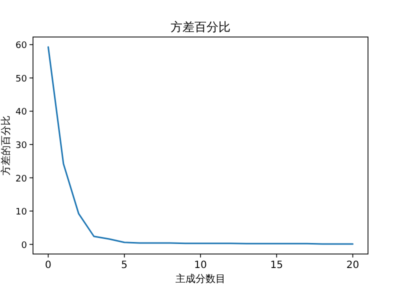  Describe the element at coordinates (24, 245) in the screenshot. I see `y-tick-label: 0` at that location.